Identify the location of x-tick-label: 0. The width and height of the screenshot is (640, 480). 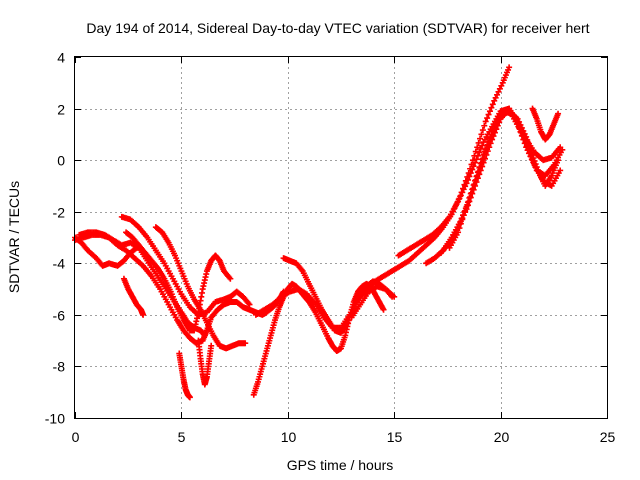
(76, 437).